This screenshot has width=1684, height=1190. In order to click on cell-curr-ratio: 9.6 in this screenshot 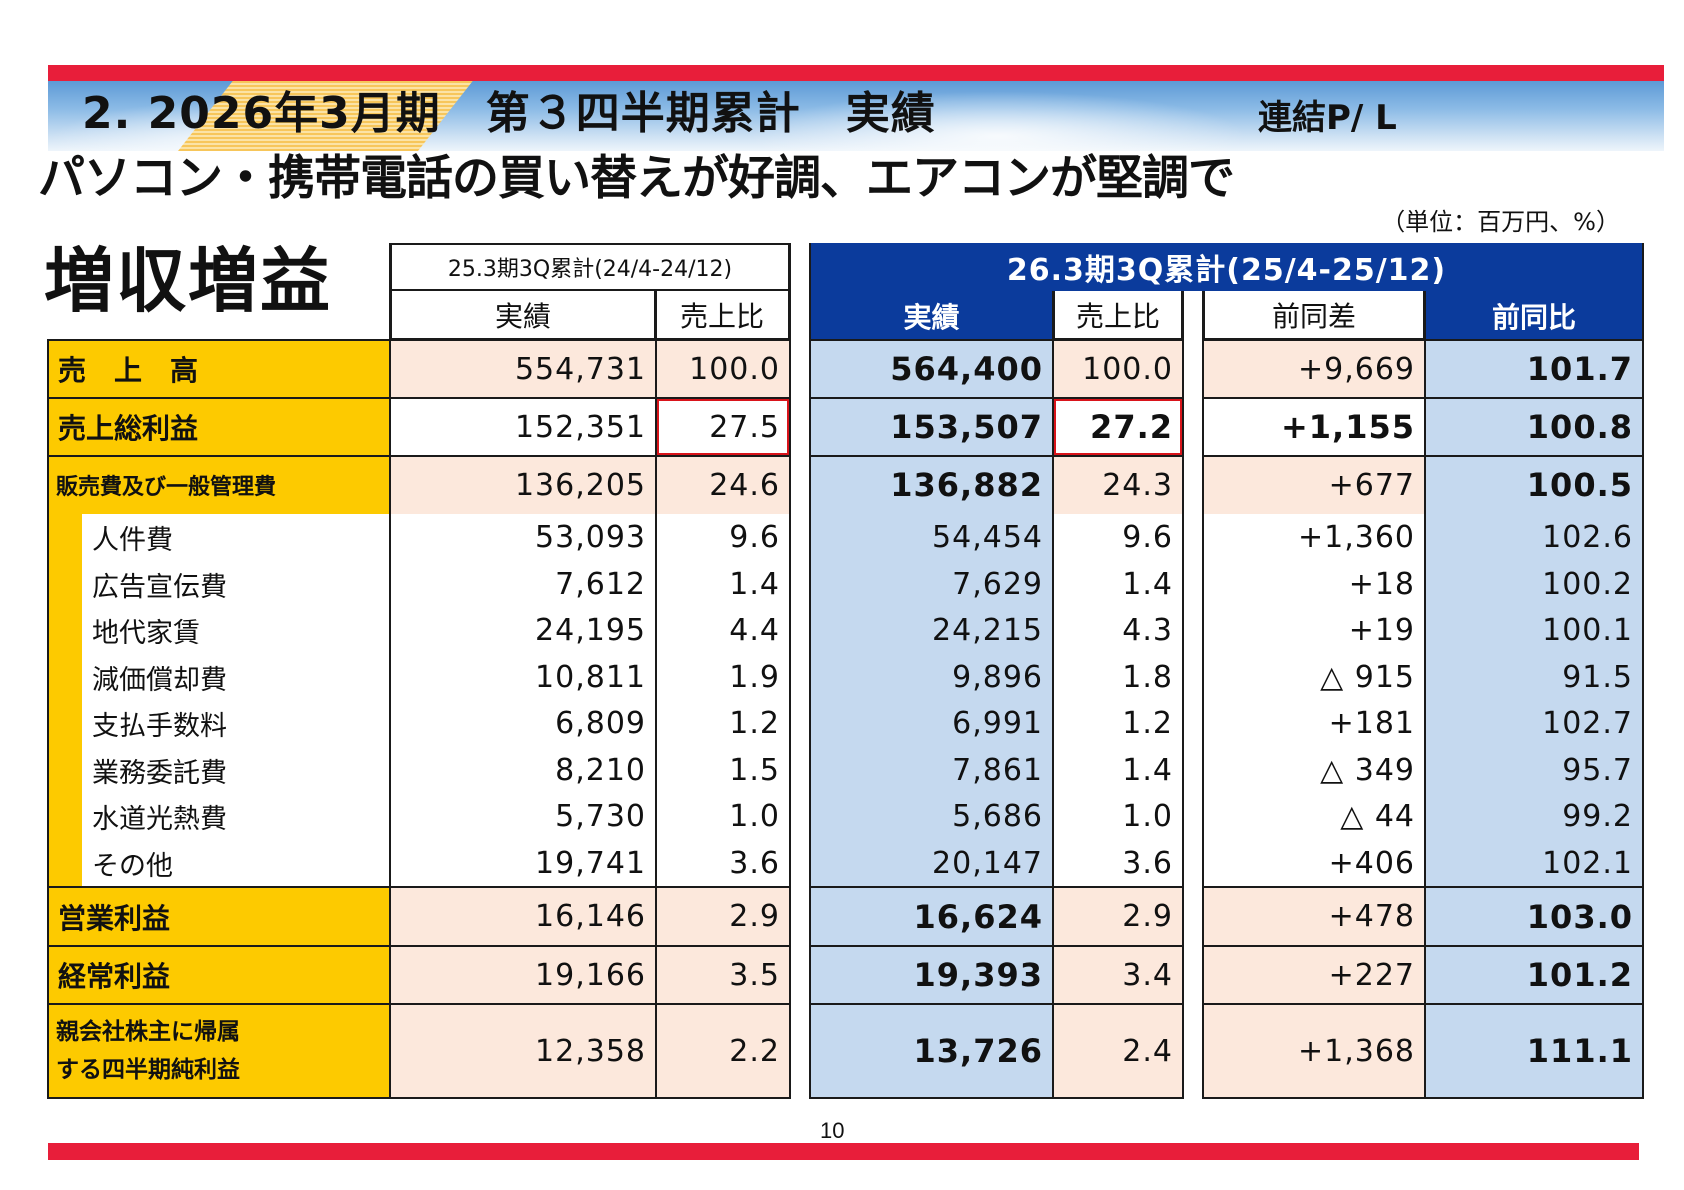, I will do `click(1118, 537)`.